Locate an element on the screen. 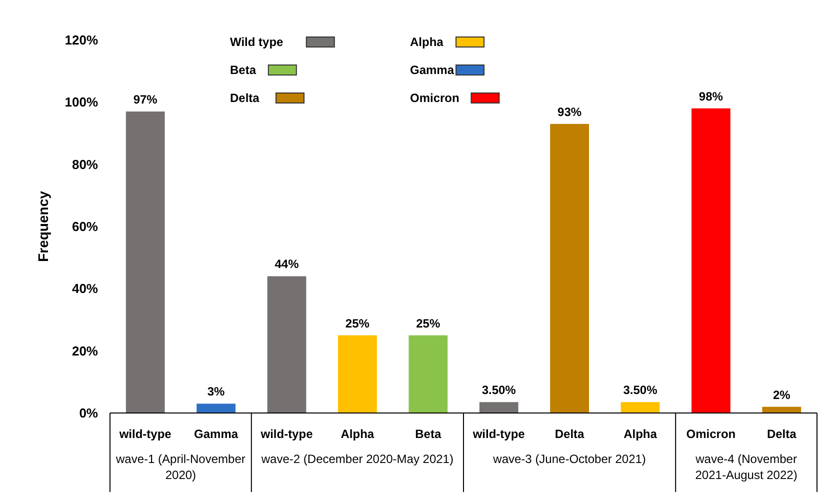 The height and width of the screenshot is (500, 825). legend-label: Delta is located at coordinates (245, 98).